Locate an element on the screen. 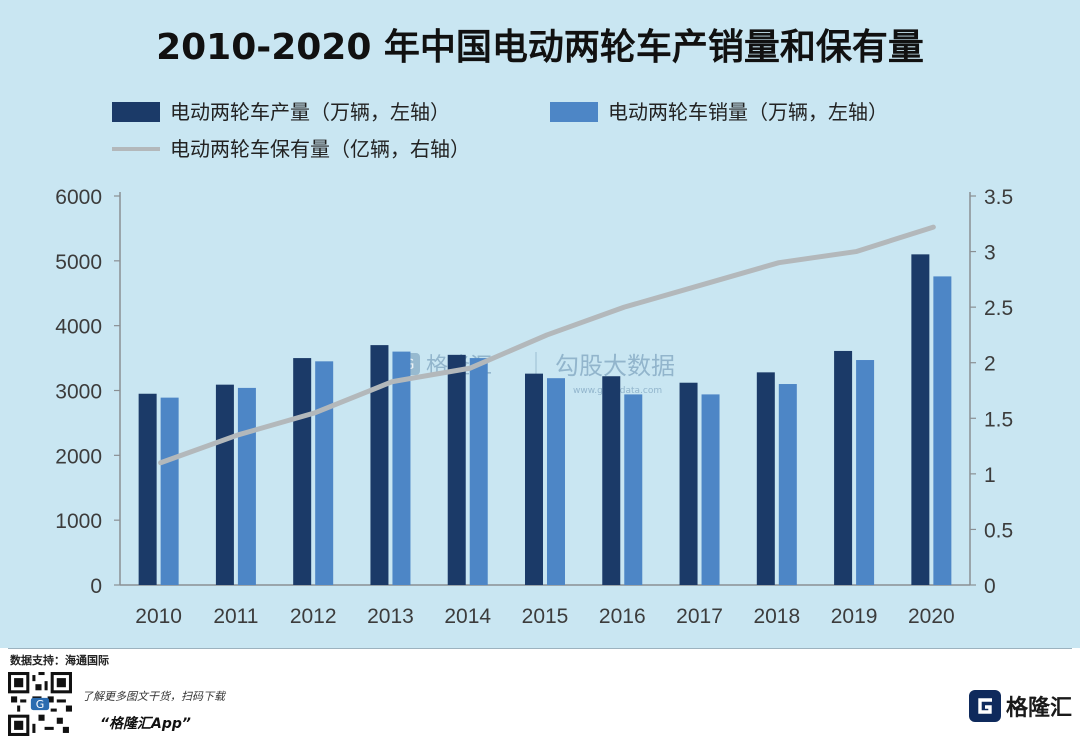 The image size is (1080, 745). bar-sales-2019 is located at coordinates (865, 472).